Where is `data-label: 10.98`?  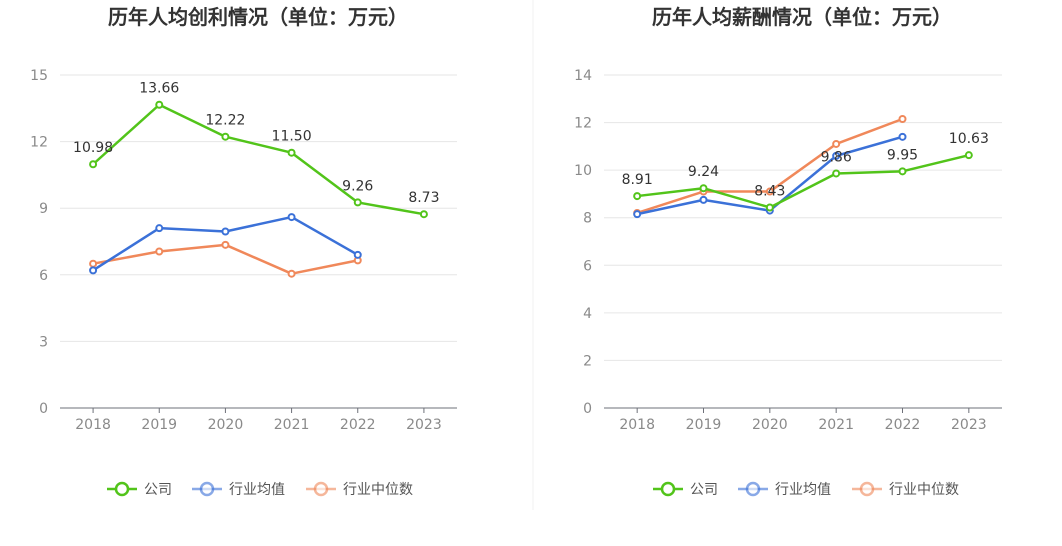
data-label: 10.98 is located at coordinates (93, 148).